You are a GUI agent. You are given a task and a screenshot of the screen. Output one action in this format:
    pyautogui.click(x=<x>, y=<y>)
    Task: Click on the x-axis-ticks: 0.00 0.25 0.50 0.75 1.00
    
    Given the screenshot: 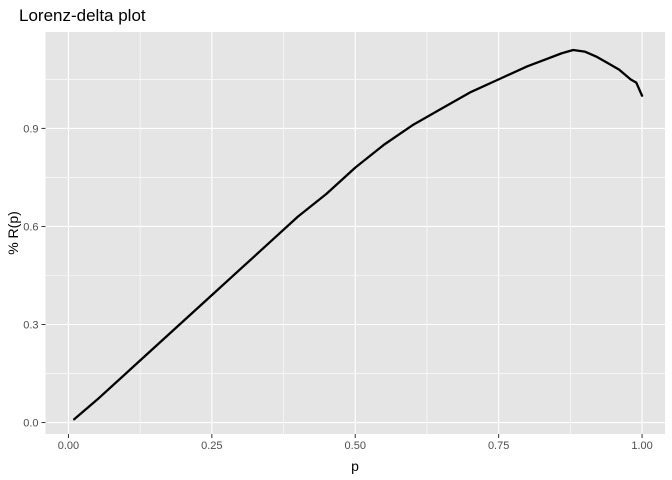 What is the action you would take?
    pyautogui.click(x=355, y=443)
    